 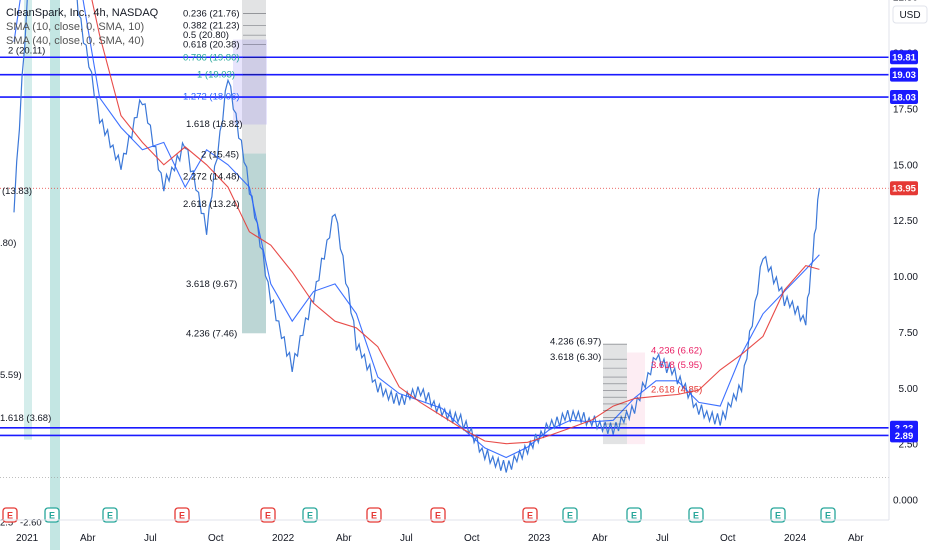 What do you see at coordinates (905, 221) in the screenshot?
I see `y-tick-label: 12.50` at bounding box center [905, 221].